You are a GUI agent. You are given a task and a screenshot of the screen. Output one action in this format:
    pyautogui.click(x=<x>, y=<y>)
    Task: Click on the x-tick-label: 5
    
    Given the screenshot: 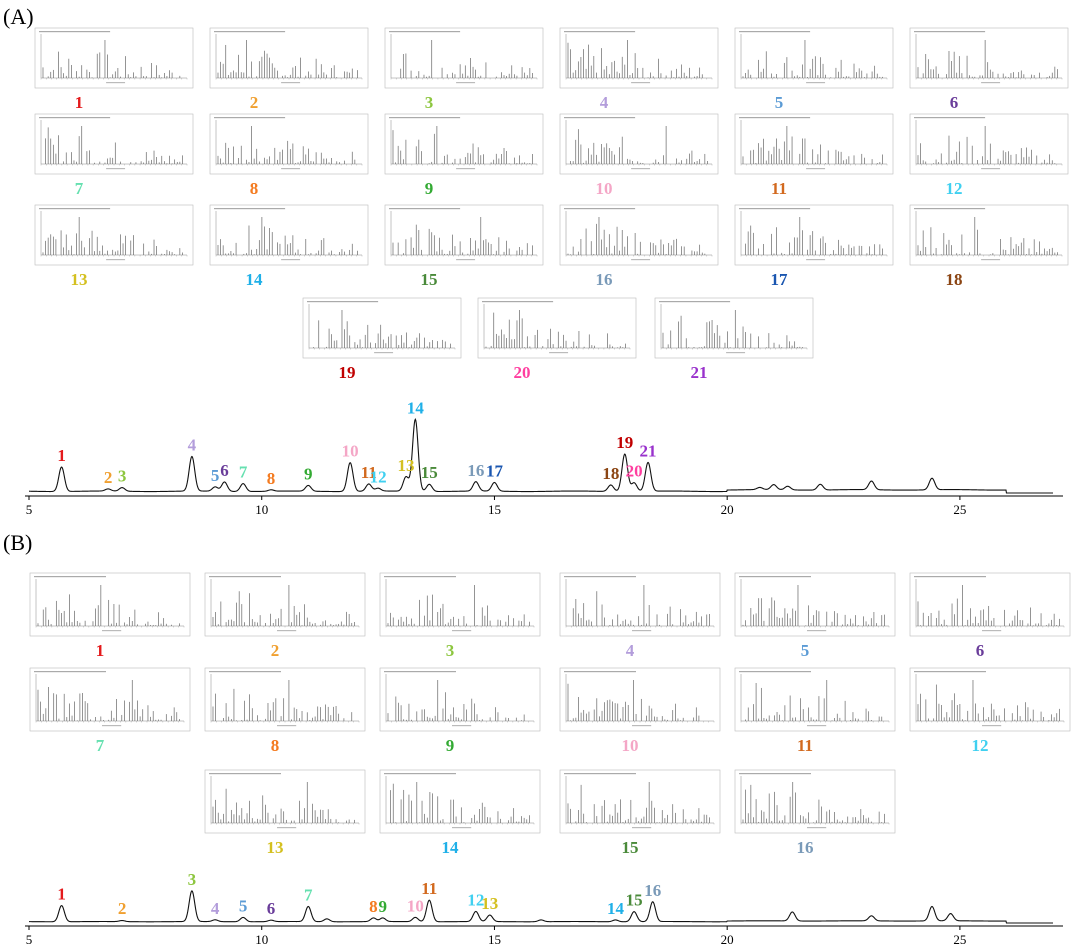 What is the action you would take?
    pyautogui.click(x=29, y=509)
    